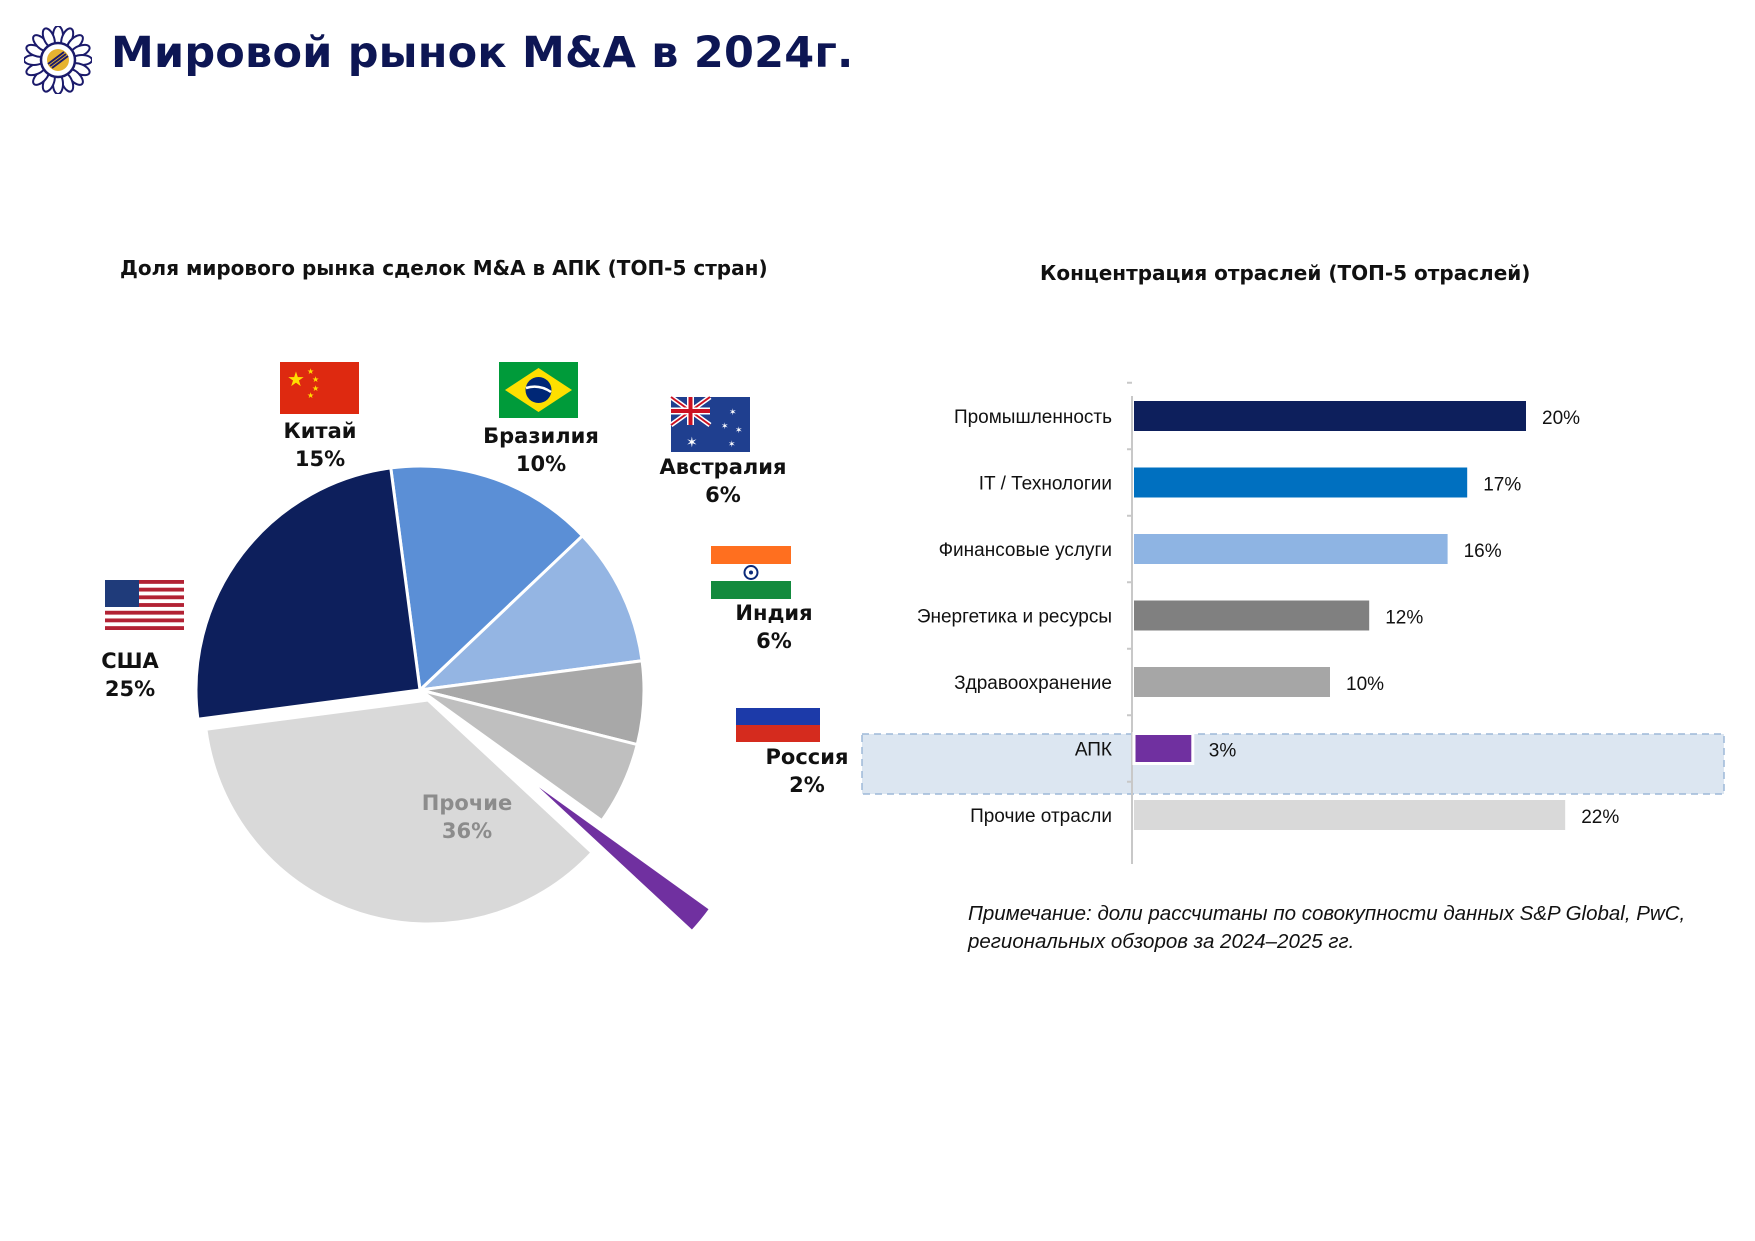 The height and width of the screenshot is (1241, 1755). I want to click on pie-slice-Бразилия, so click(529, 613).